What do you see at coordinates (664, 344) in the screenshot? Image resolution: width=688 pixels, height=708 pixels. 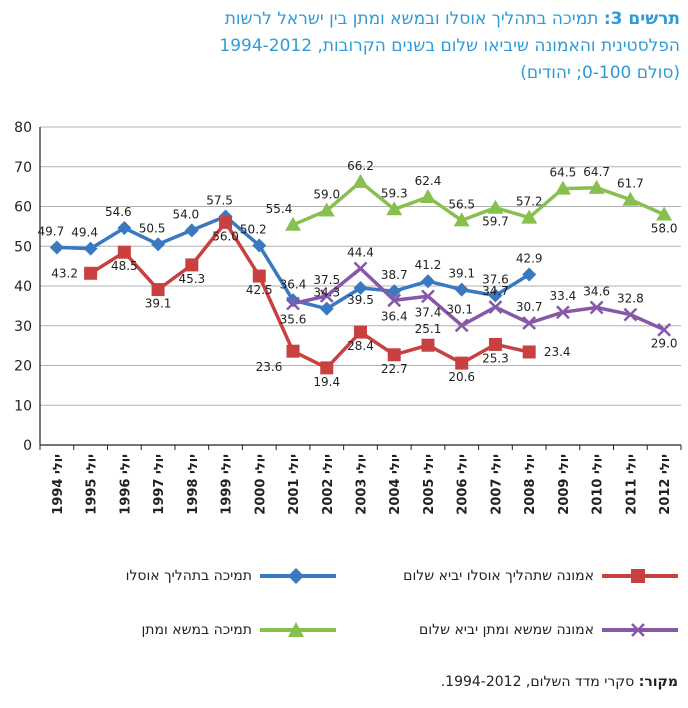 I see `data-label: 29.0` at bounding box center [664, 344].